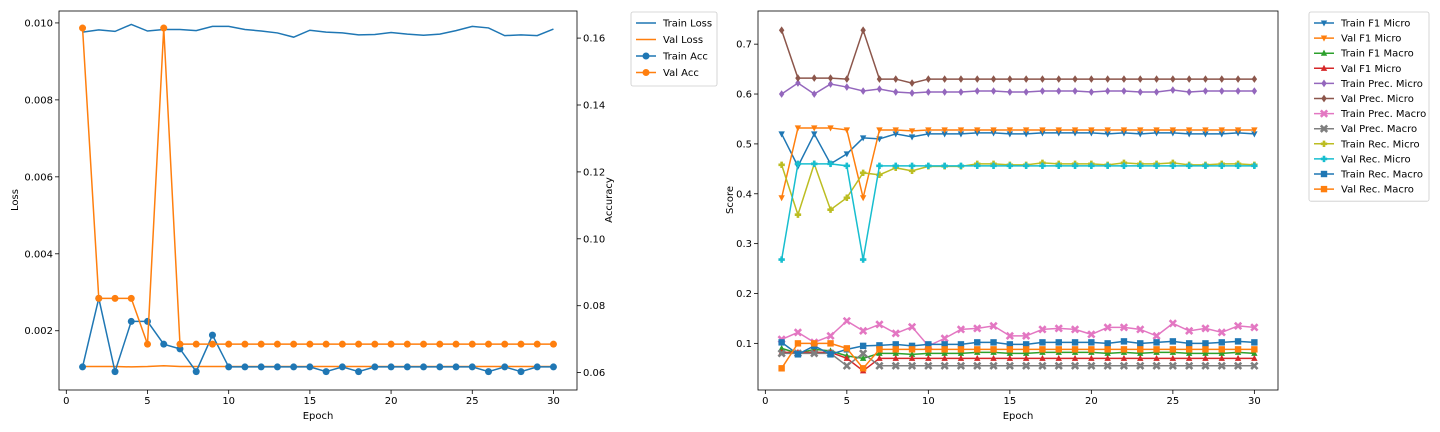  What do you see at coordinates (674, 49) in the screenshot?
I see `loss-accuracy-legend: Train Loss Val Loss Train Acc Val Acc` at bounding box center [674, 49].